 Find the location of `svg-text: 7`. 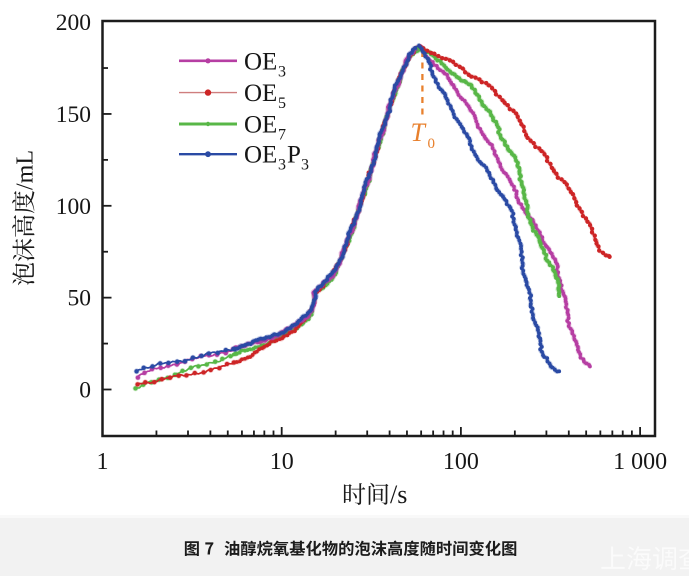

svg-text: 7 is located at coordinates (282, 135).